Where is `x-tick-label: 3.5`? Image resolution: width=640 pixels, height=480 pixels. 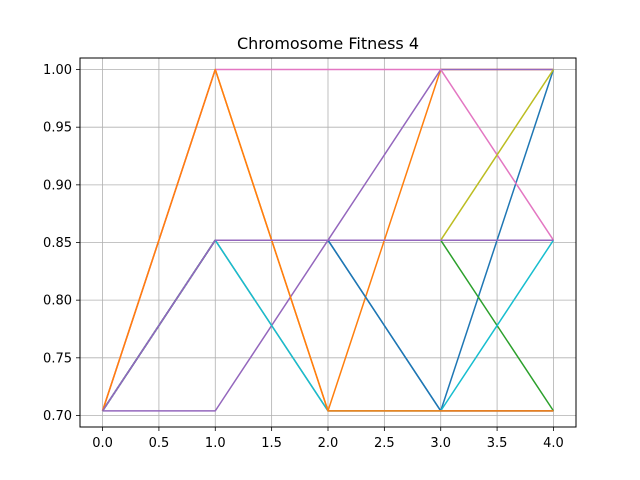 x-tick-label: 3.5 is located at coordinates (497, 443).